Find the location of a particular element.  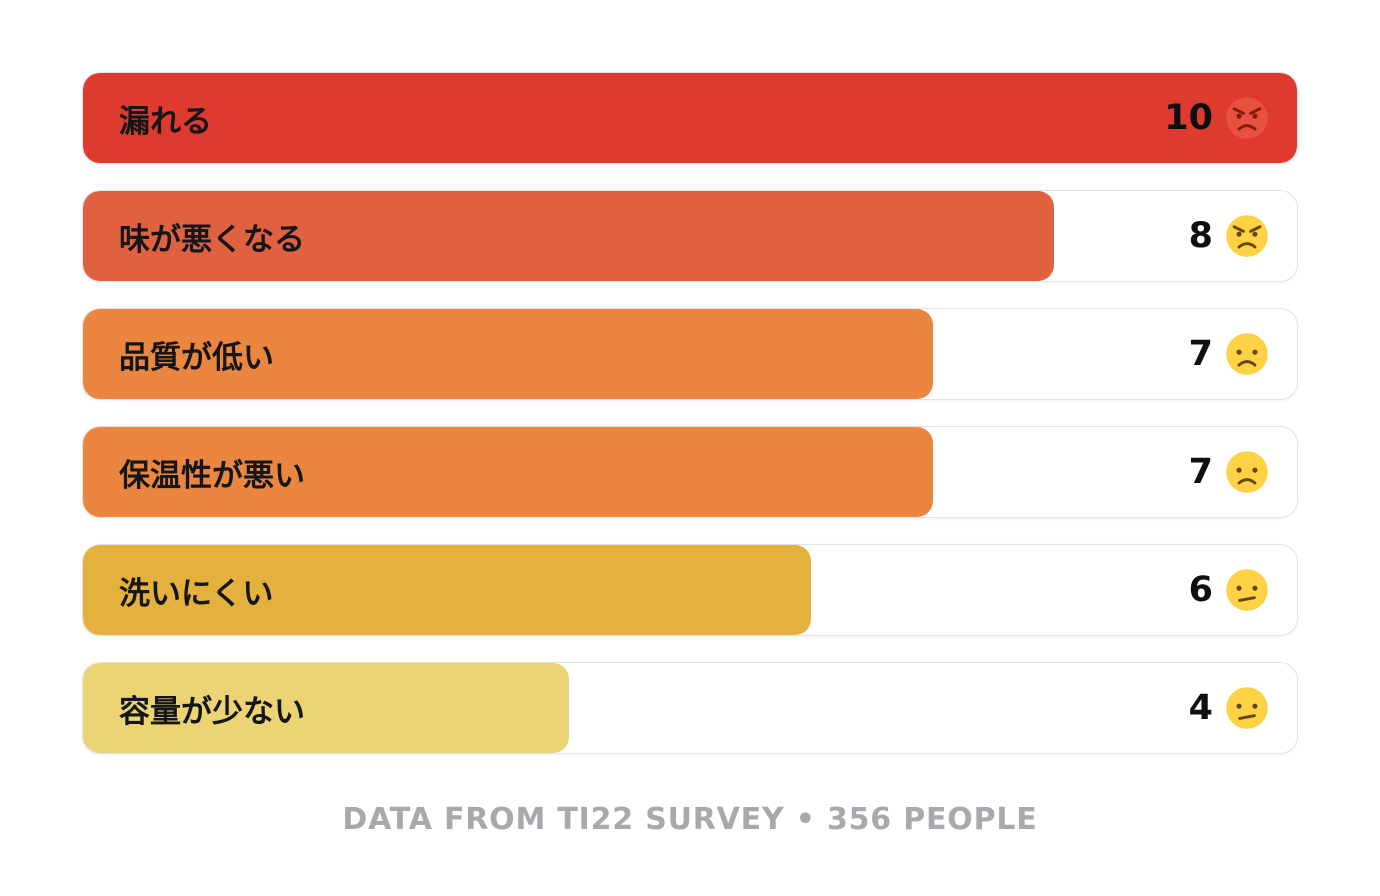

bar-row: 品質が低い 7 is located at coordinates (690, 354).